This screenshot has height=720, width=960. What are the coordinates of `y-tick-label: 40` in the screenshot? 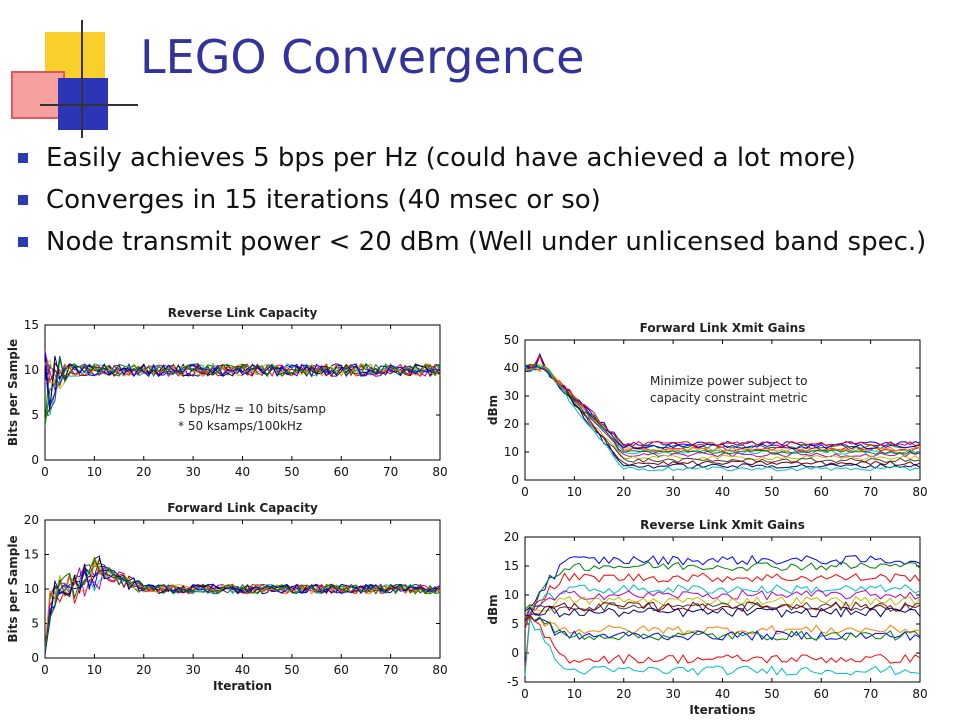 It's located at (511, 368).